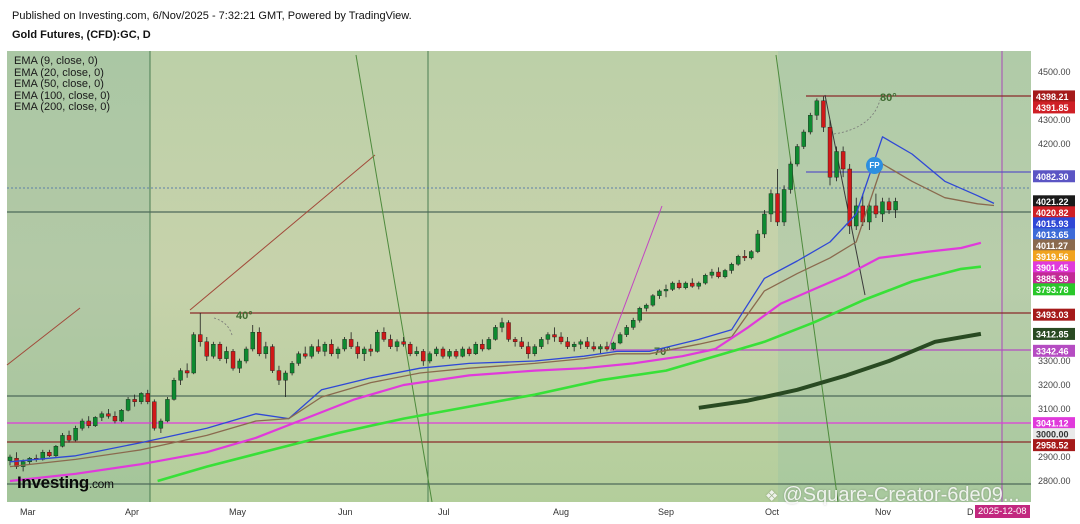  I want to click on legend-item: EMA (200, close, 0), so click(62, 107).